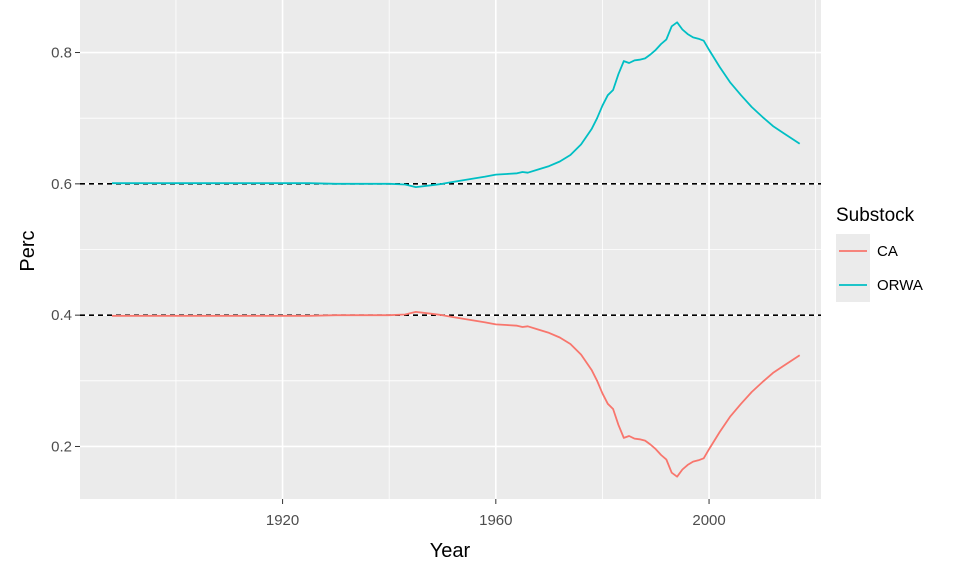 Image resolution: width=965 pixels, height=562 pixels. Describe the element at coordinates (61, 315) in the screenshot. I see `y-tick-label: 0.4` at that location.